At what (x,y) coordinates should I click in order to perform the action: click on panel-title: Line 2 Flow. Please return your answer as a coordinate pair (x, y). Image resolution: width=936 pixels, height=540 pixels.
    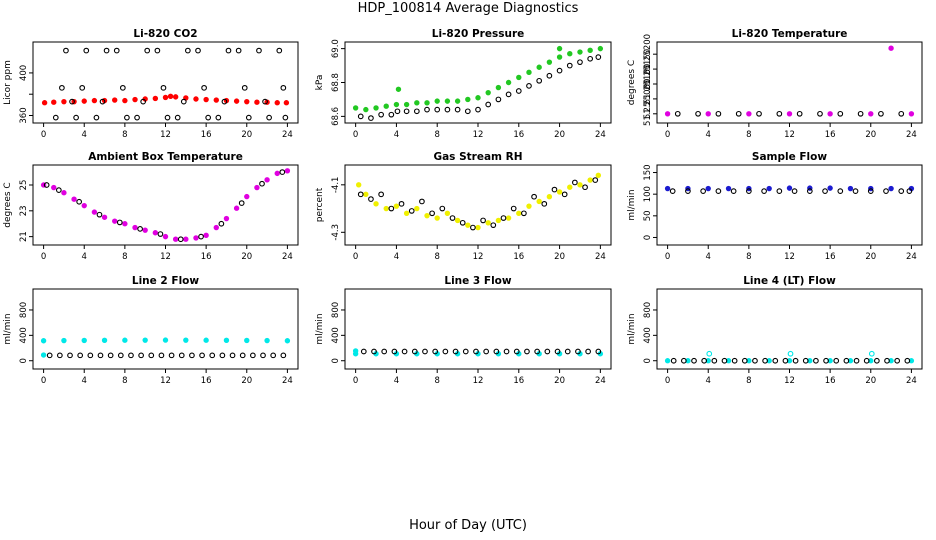
    Looking at the image, I should click on (165, 281).